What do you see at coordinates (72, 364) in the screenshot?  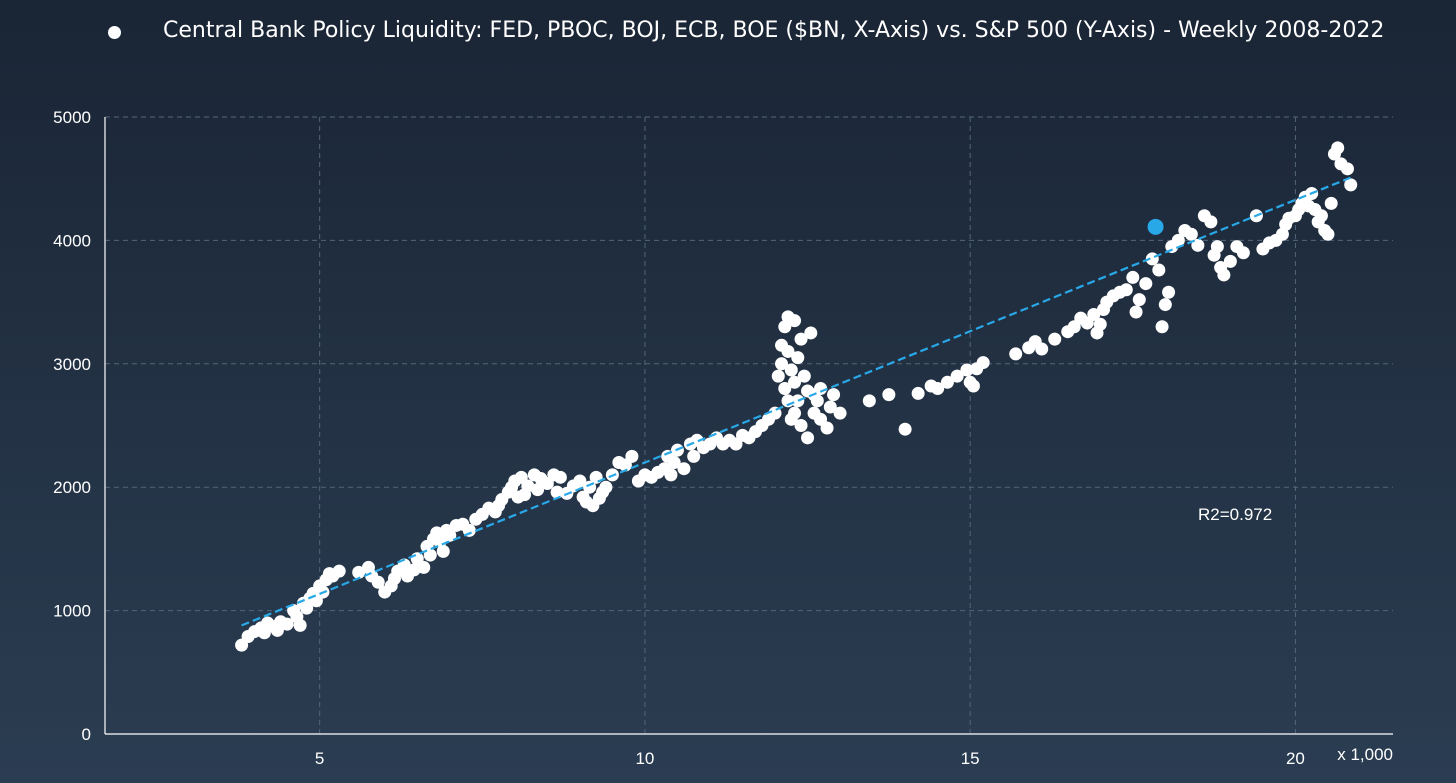 I see `y-tick-label: 3000` at bounding box center [72, 364].